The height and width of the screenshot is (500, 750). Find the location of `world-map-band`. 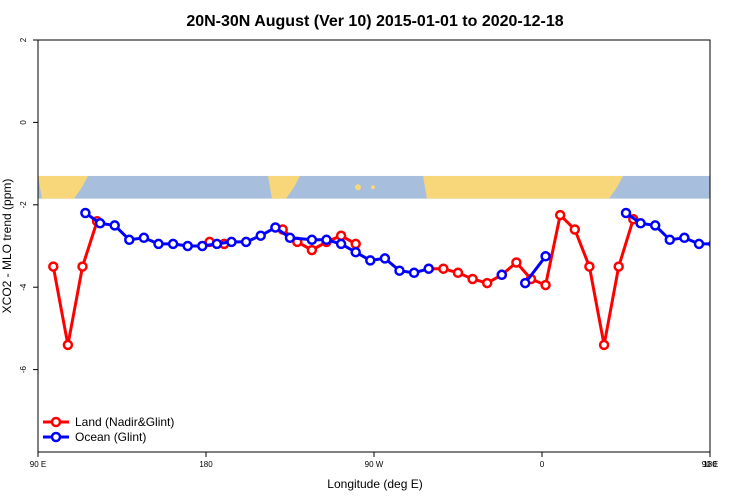

world-map-band is located at coordinates (374, 187).